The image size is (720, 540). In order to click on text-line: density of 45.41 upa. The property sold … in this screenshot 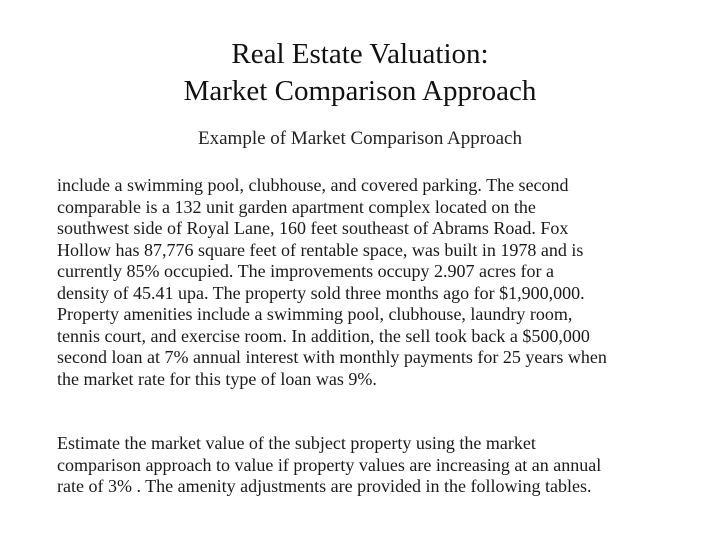, I will do `click(321, 292)`.